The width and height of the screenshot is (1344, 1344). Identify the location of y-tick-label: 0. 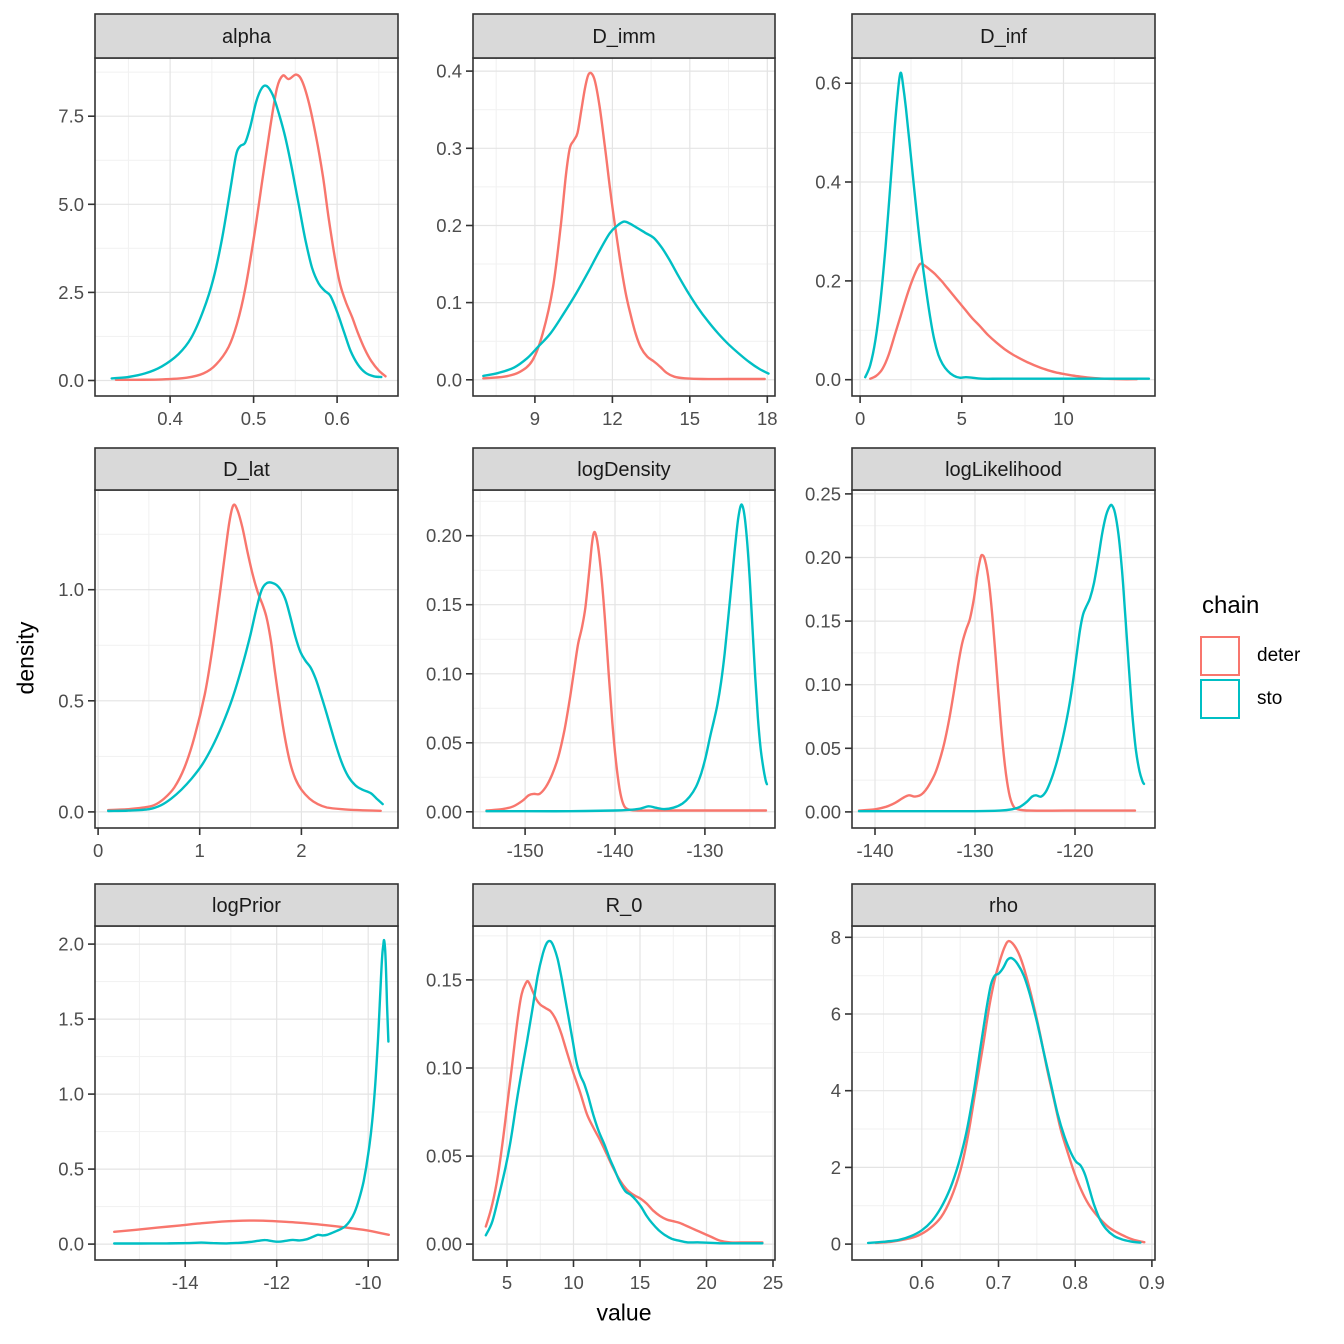
(836, 1244).